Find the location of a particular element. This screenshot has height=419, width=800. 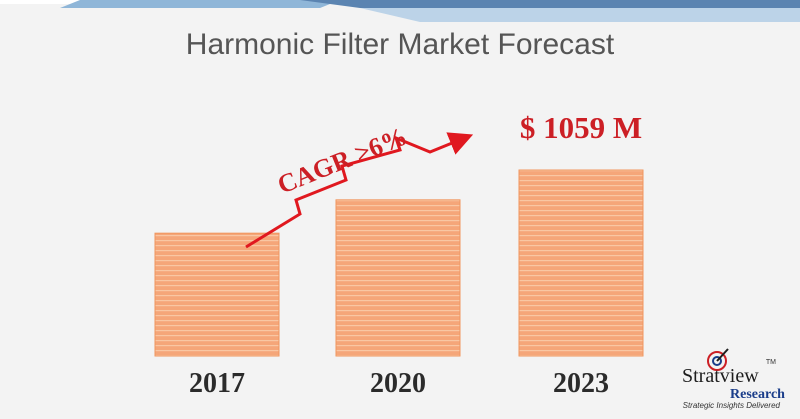

value-label: $ 1059 M is located at coordinates (581, 127).